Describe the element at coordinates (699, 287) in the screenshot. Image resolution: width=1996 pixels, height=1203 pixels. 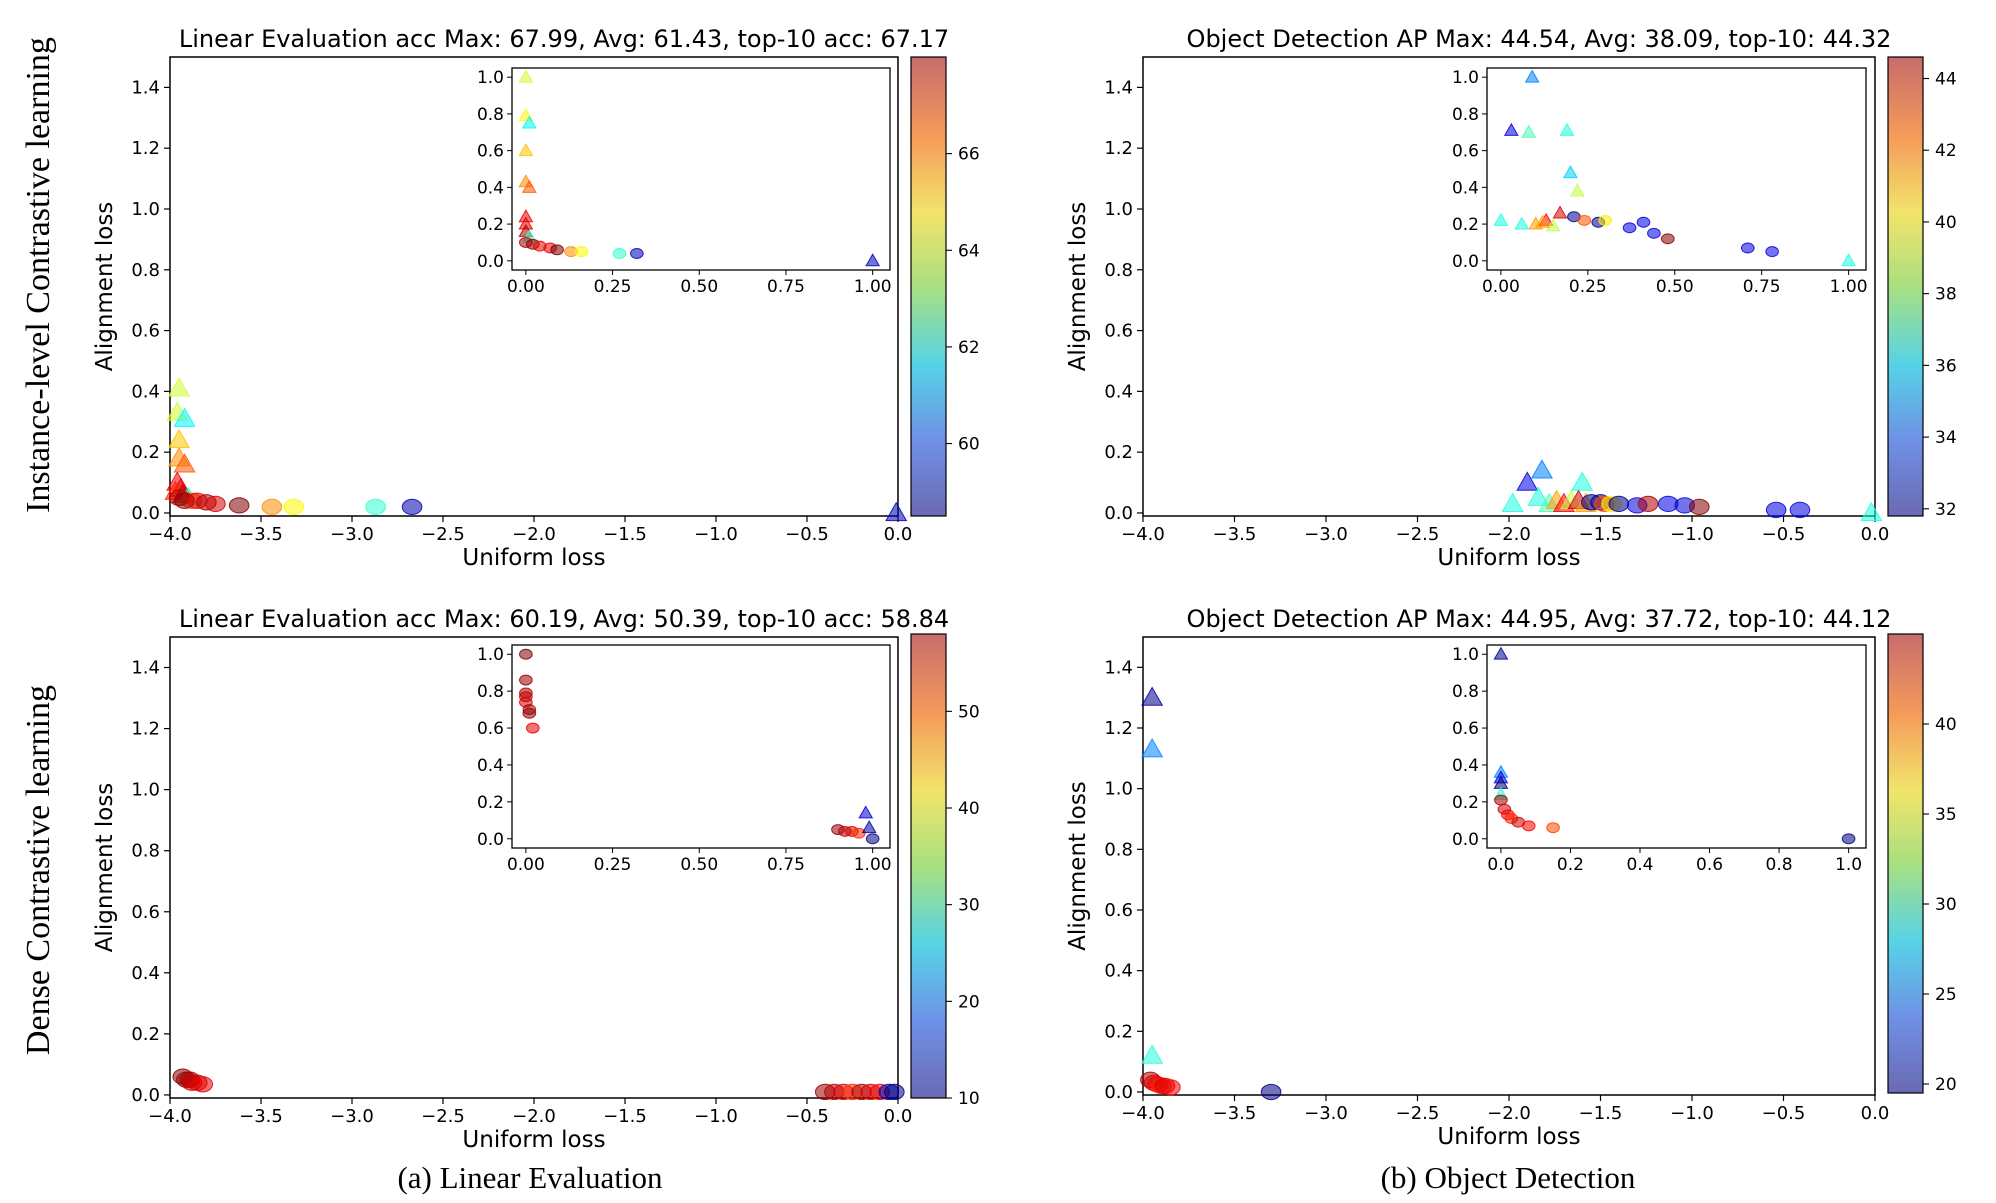
I see `inset-x-tick-label: 0.50` at that location.